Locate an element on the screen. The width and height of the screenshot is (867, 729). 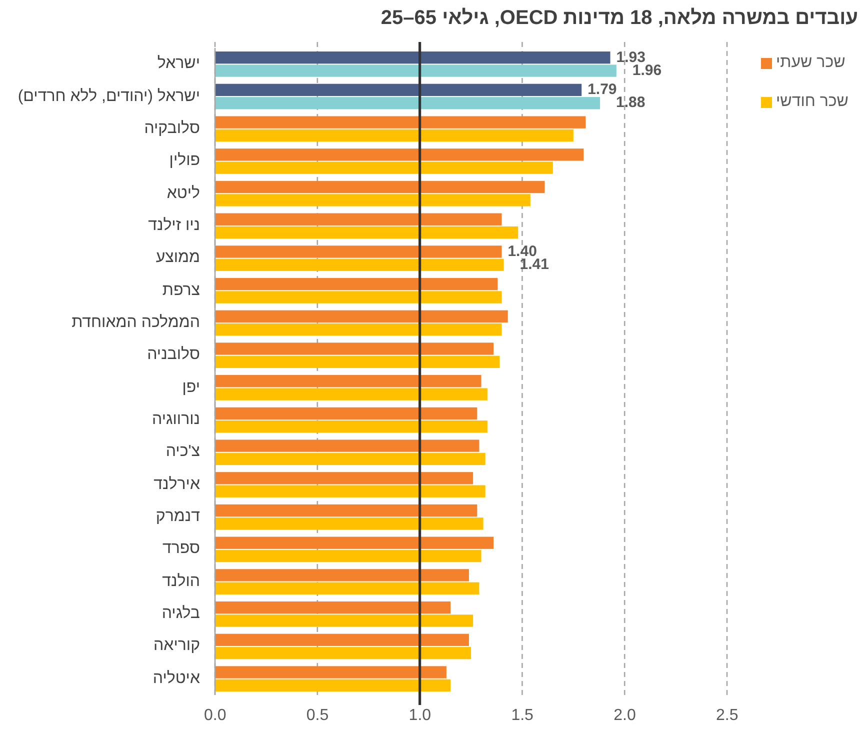
y-tick-label: יפן is located at coordinates (191, 387).